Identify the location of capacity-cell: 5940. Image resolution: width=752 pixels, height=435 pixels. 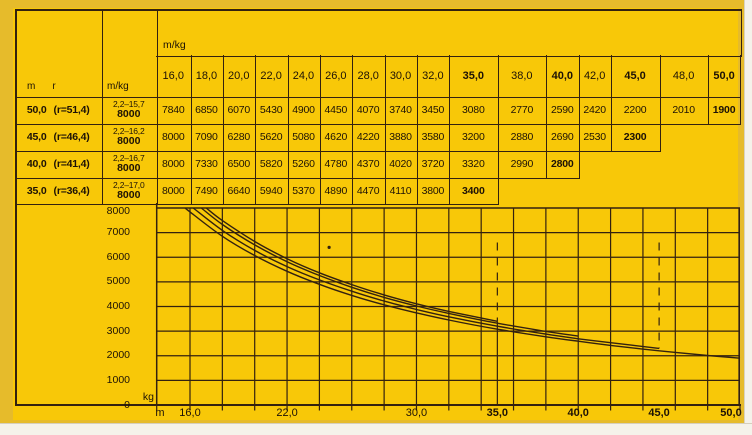
(271, 191).